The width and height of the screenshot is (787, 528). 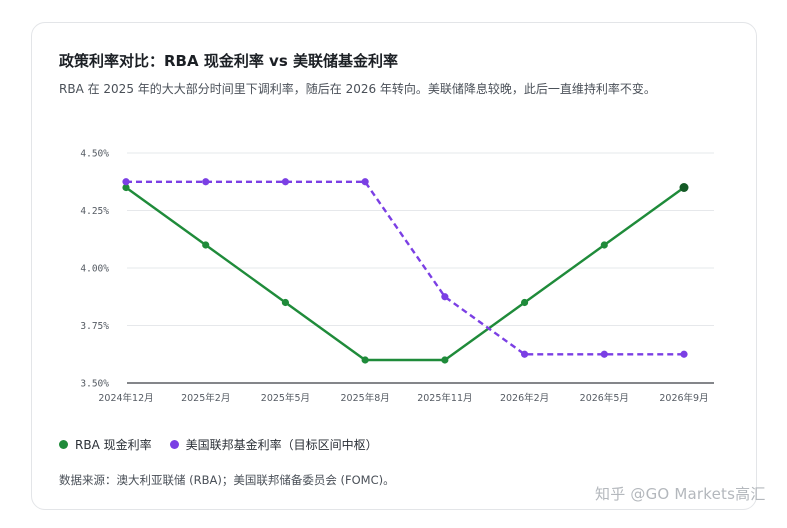 What do you see at coordinates (444, 398) in the screenshot?
I see `x-tick-label: 2025年11月` at bounding box center [444, 398].